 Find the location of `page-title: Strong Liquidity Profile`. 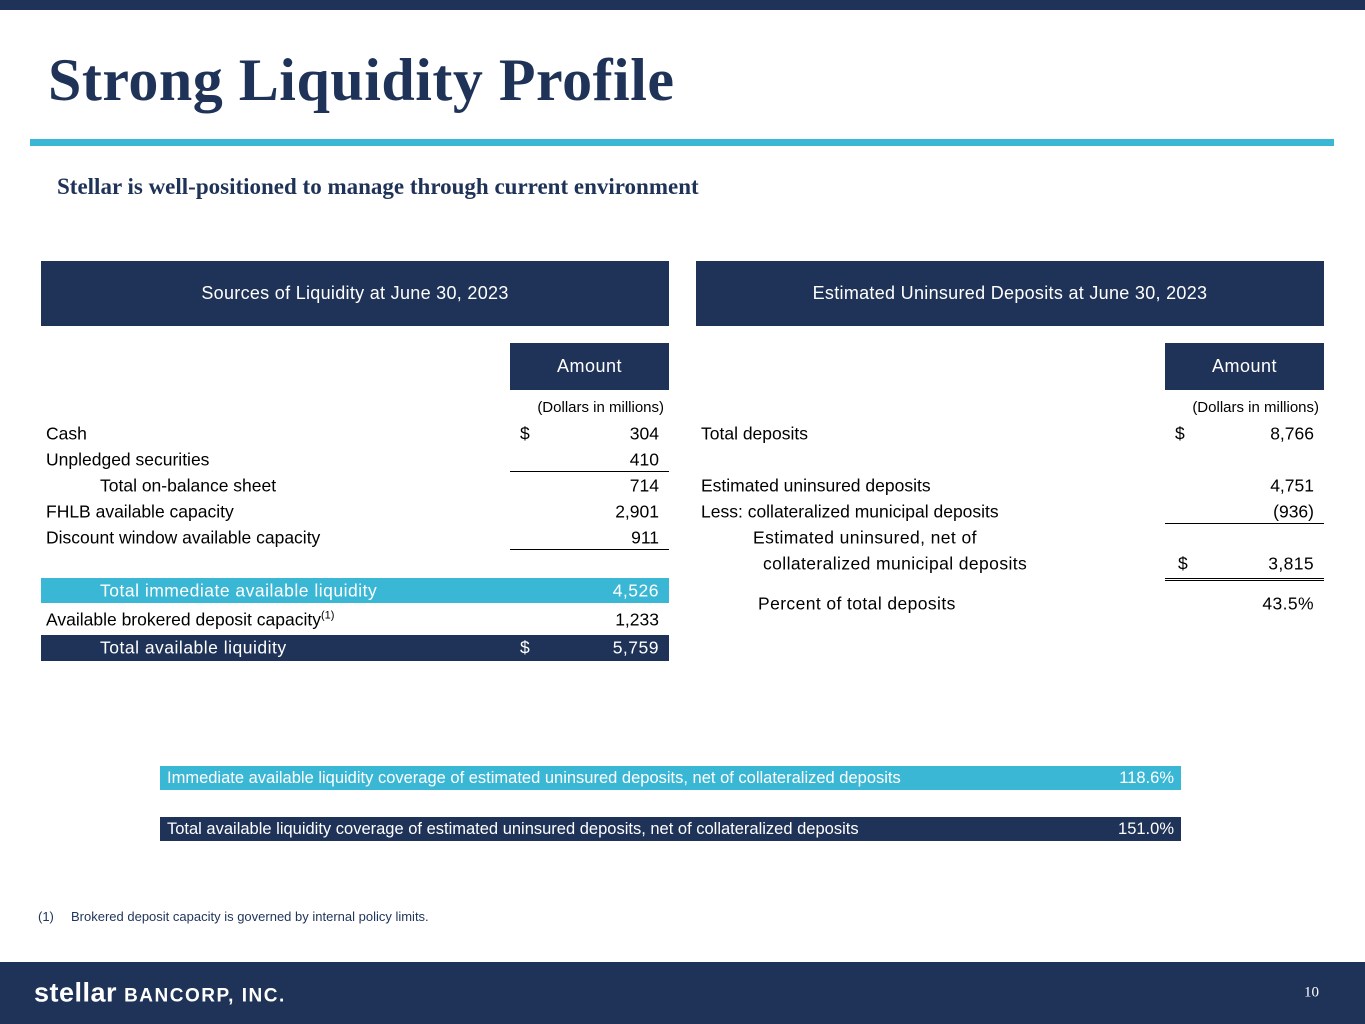

page-title: Strong Liquidity Profile is located at coordinates (361, 80).